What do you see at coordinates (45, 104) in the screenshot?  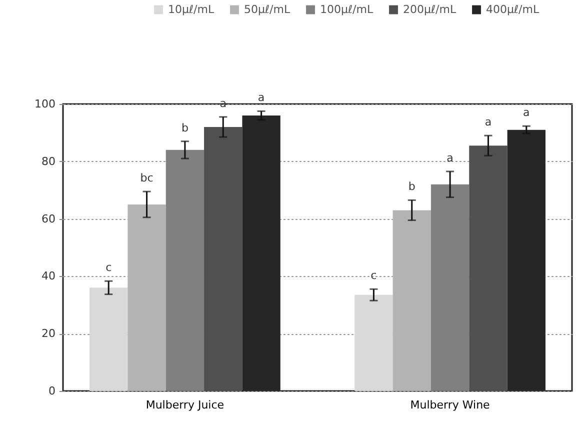 I see `y-tick-label: 100` at bounding box center [45, 104].